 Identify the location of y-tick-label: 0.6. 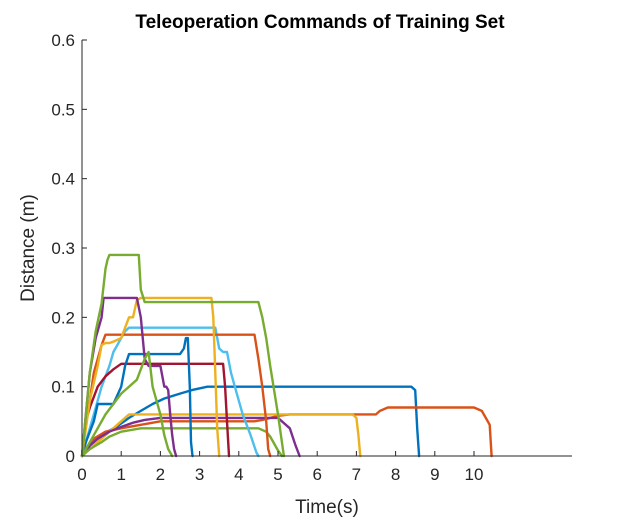
(63, 40).